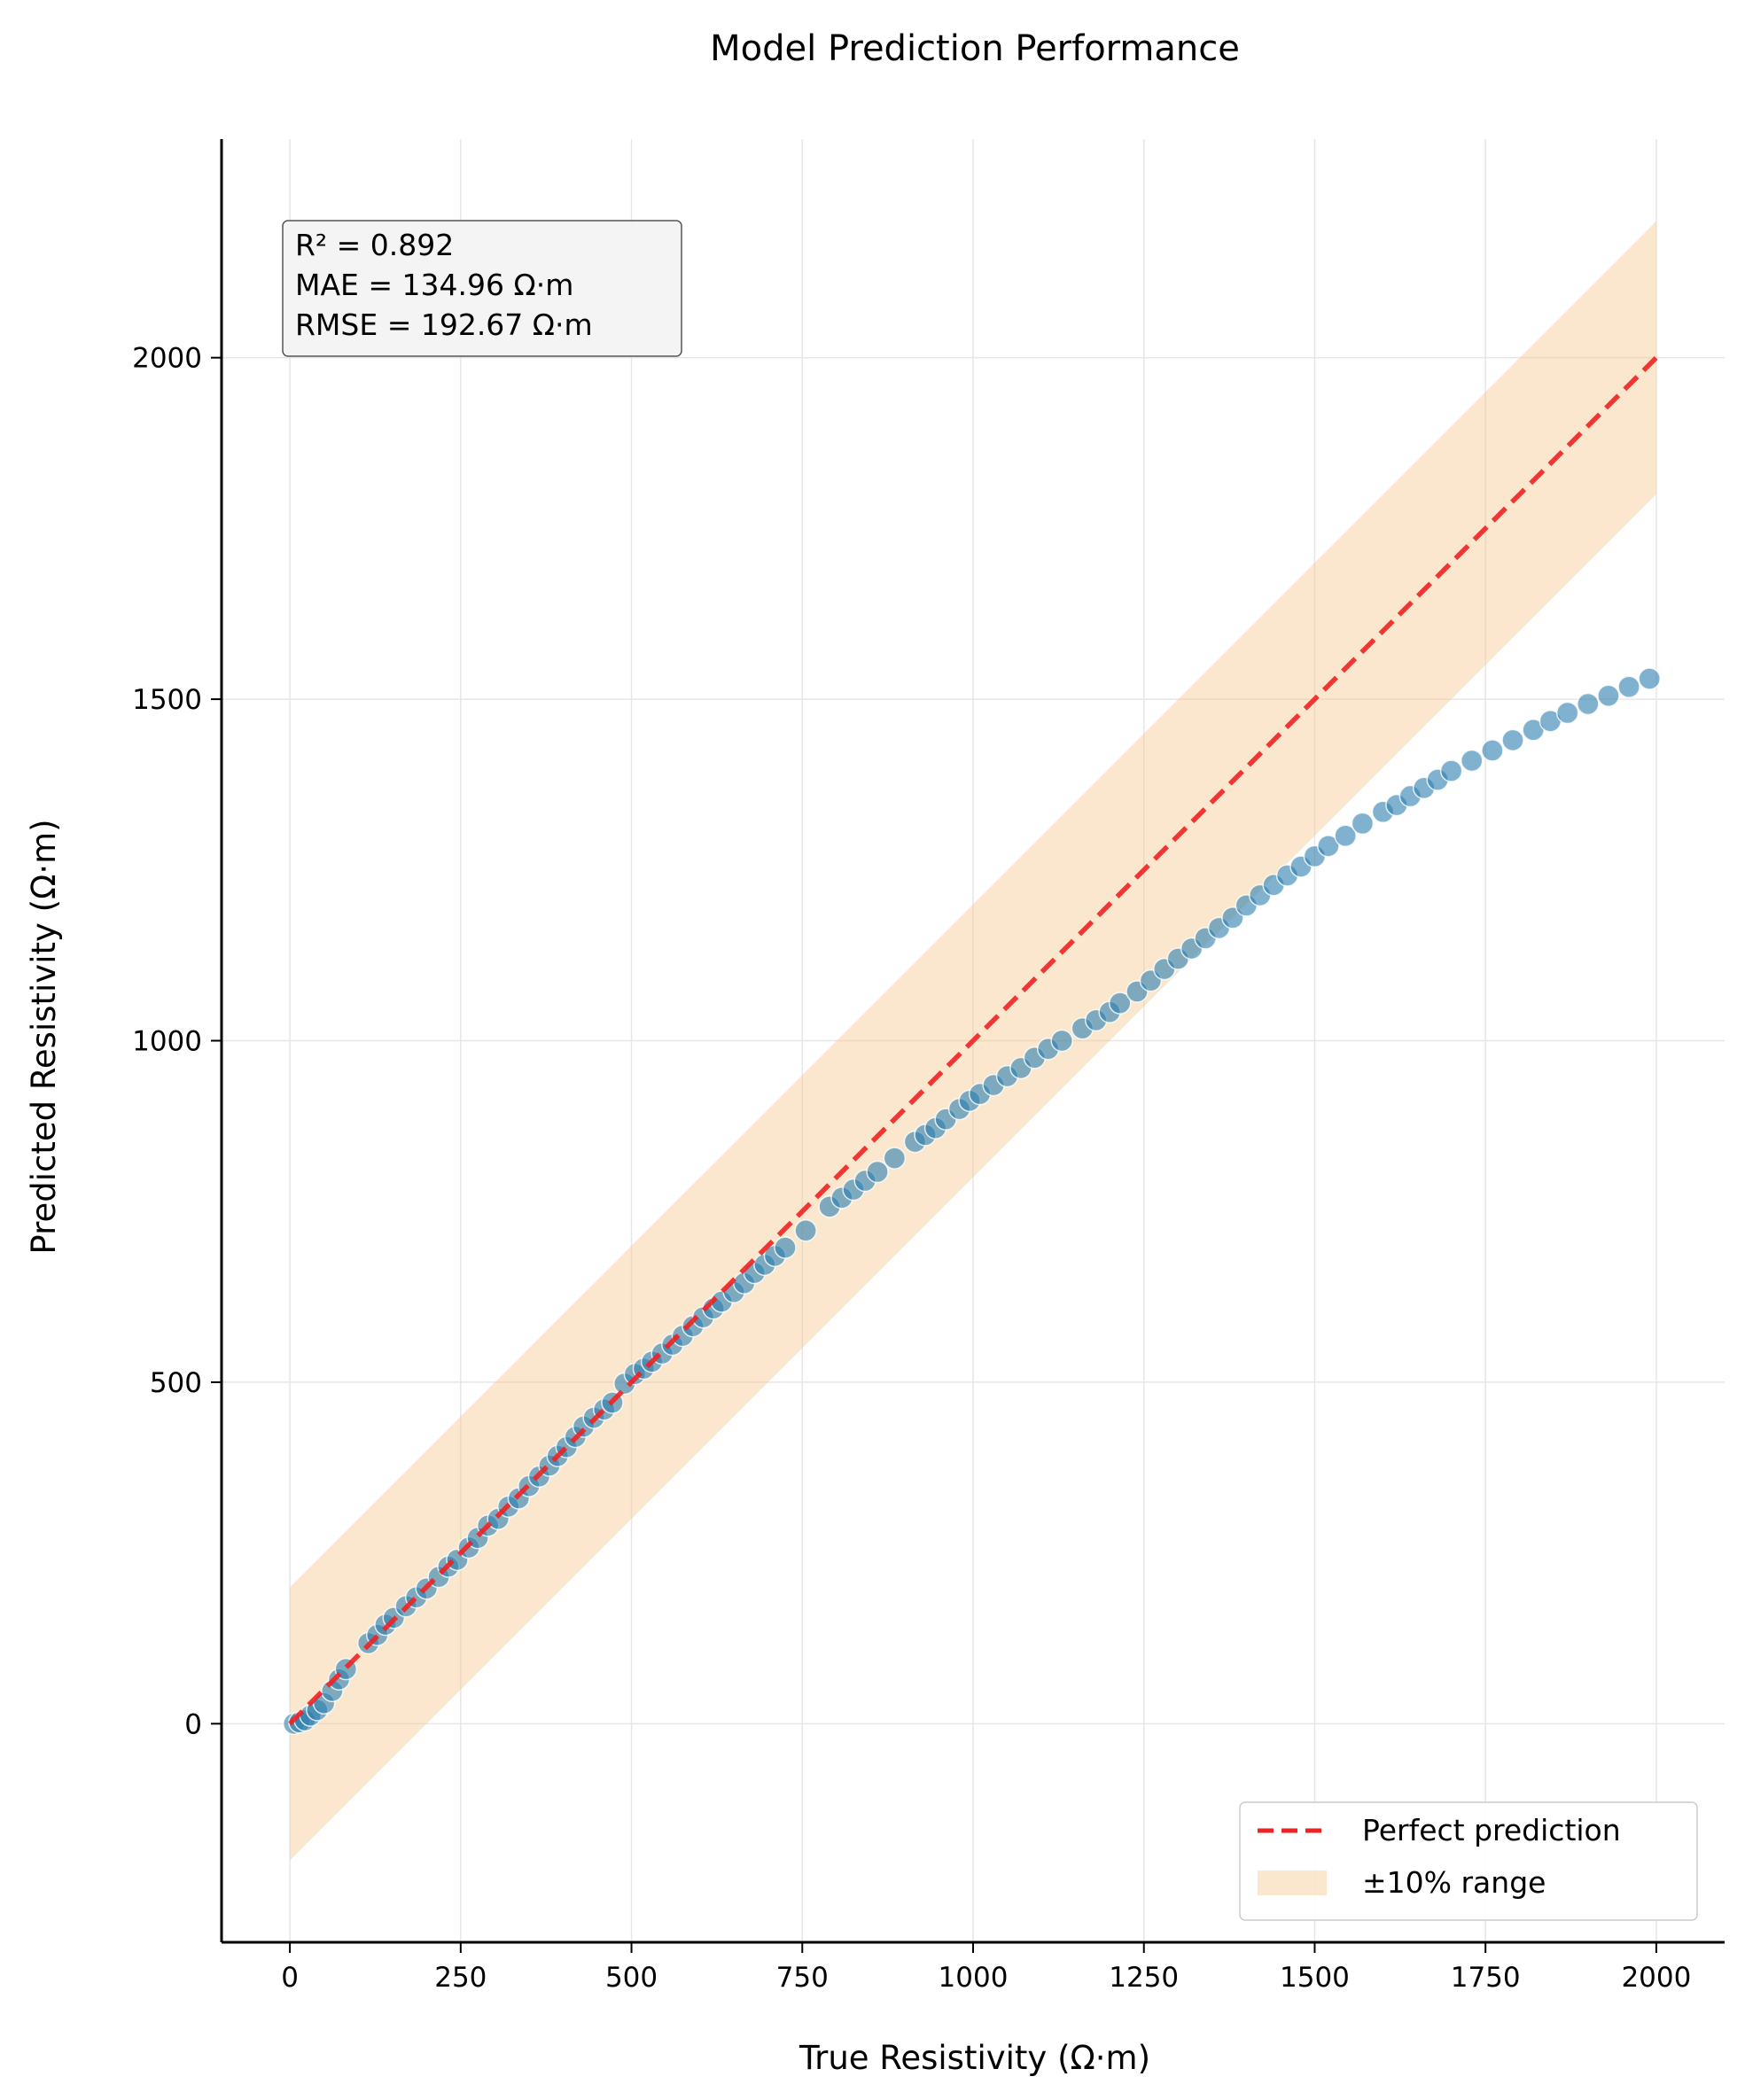 The height and width of the screenshot is (2100, 1745). Describe the element at coordinates (44, 1036) in the screenshot. I see `y-axis-label: Predicted Resistivity (Ω·m)` at that location.